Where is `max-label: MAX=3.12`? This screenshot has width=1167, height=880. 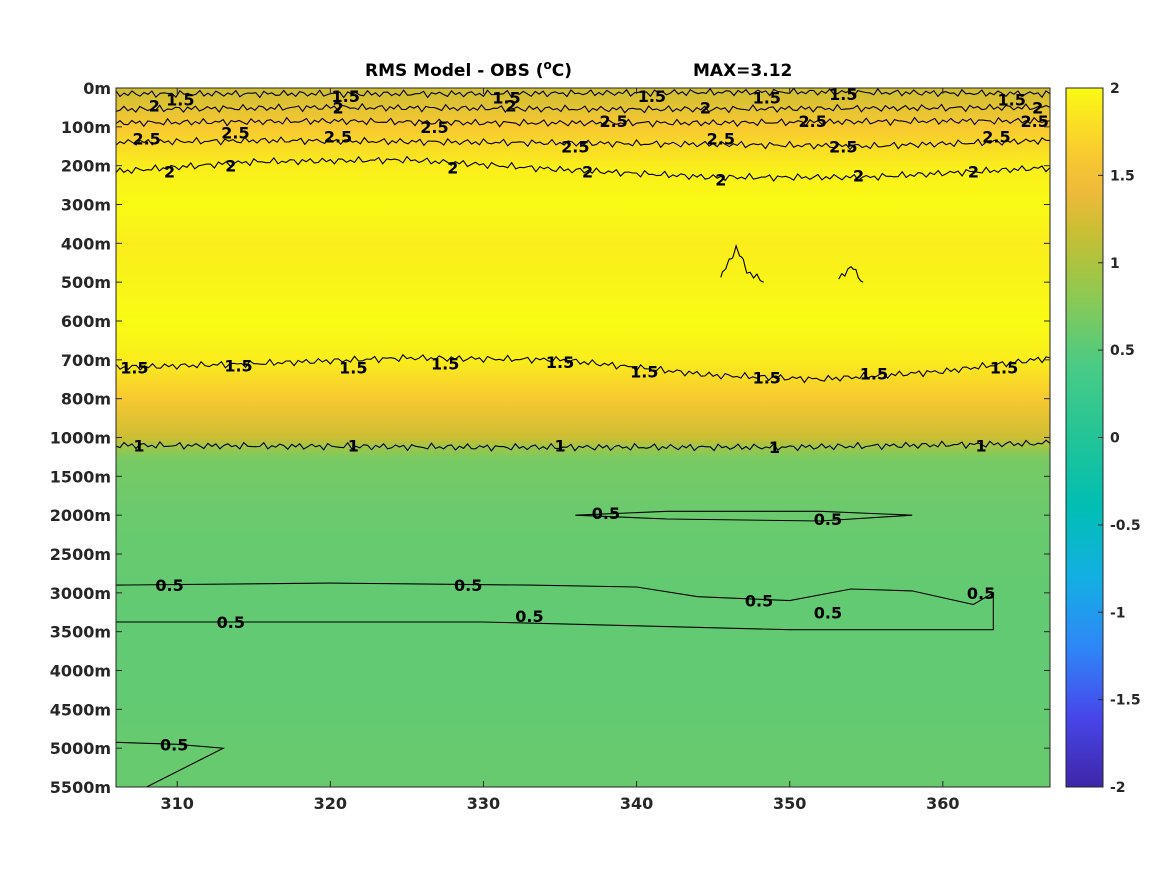 max-label: MAX=3.12 is located at coordinates (742, 71).